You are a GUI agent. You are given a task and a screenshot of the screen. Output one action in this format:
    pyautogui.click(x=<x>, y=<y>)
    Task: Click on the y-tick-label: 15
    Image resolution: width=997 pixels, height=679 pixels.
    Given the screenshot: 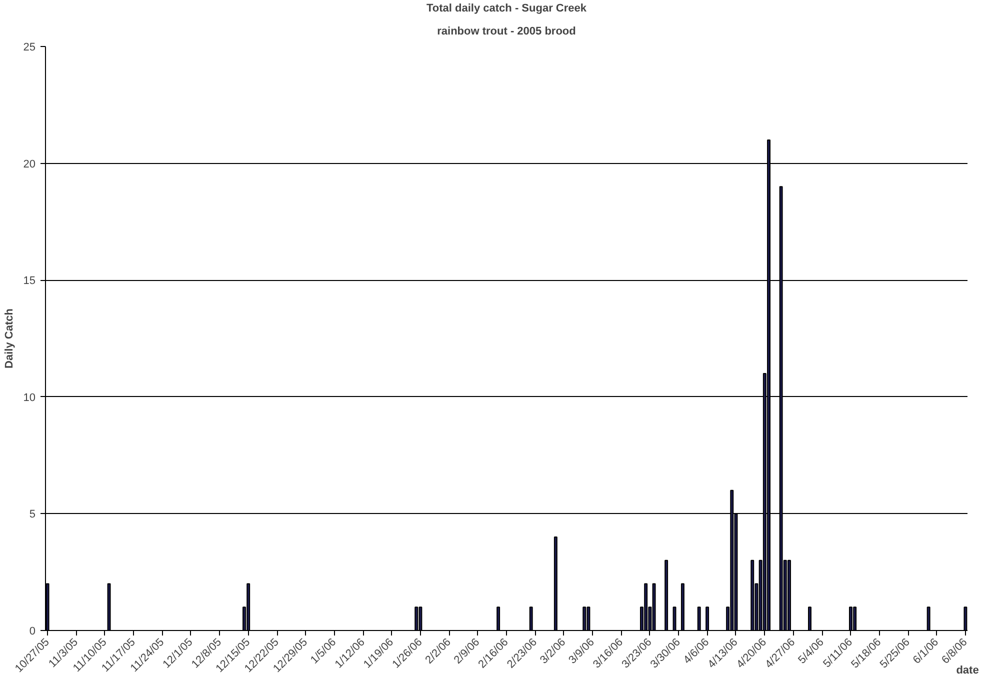 What is the action you would take?
    pyautogui.click(x=29, y=281)
    